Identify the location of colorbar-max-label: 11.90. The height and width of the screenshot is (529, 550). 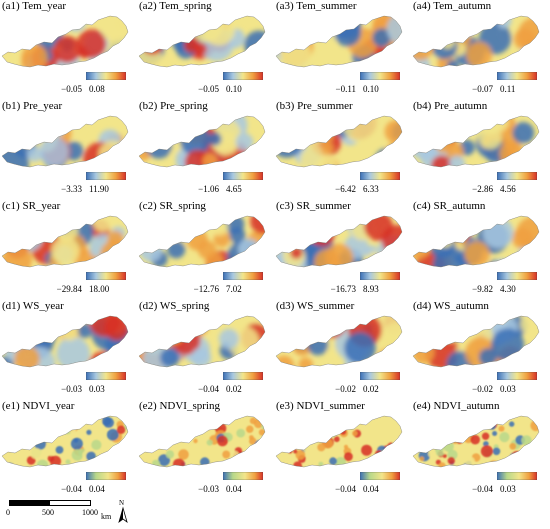
(99, 189).